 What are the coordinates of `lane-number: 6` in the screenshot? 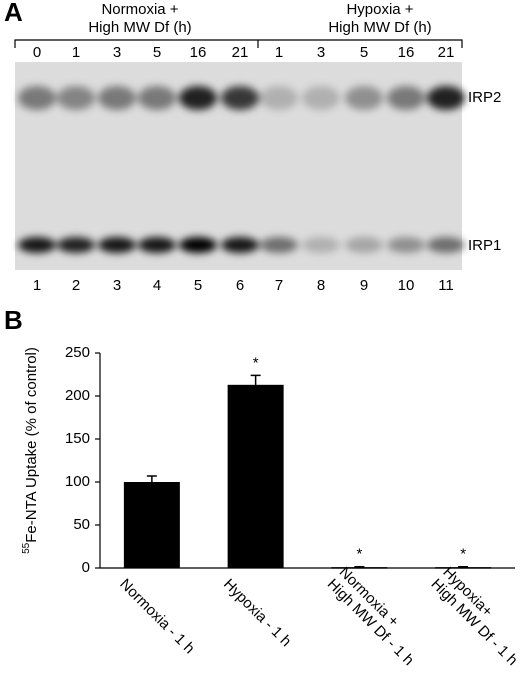 It's located at (240, 285).